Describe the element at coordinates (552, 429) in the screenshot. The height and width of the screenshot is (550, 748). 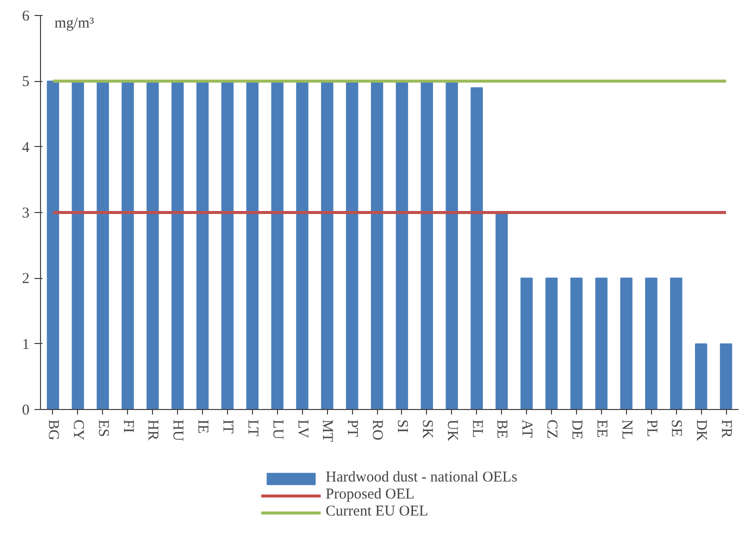
I see `x-tick-label: CZ` at that location.